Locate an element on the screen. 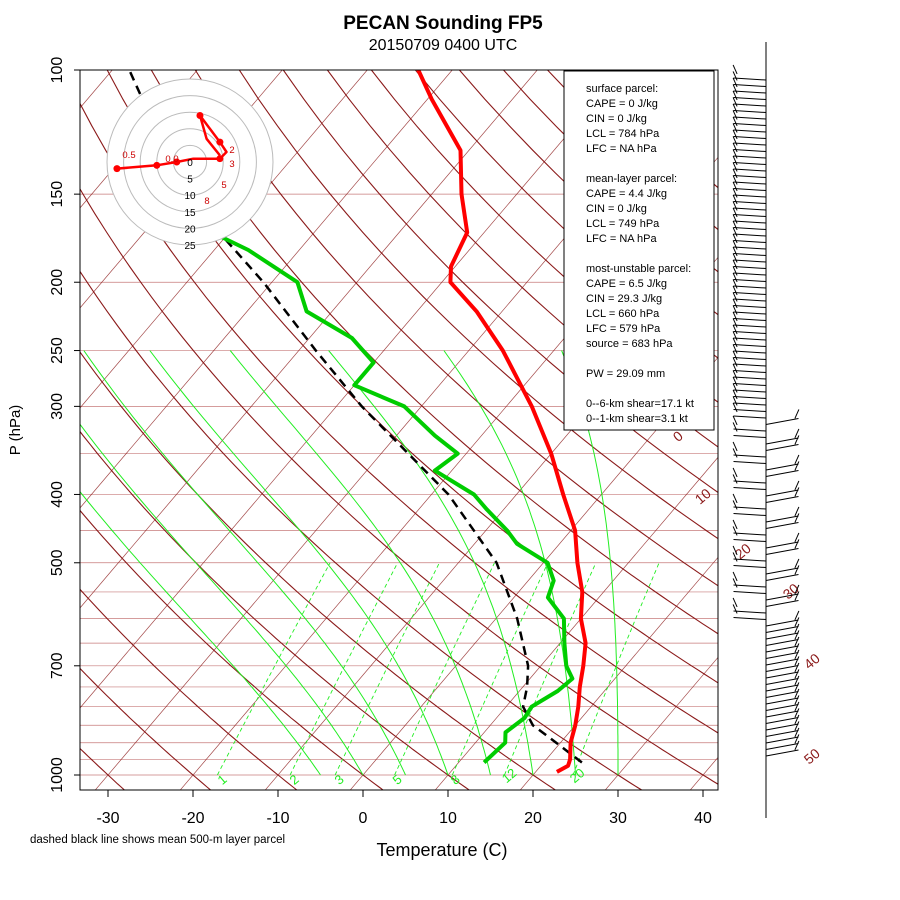 The height and width of the screenshot is (900, 900). dry-adiabat-label: 50 is located at coordinates (812, 756).